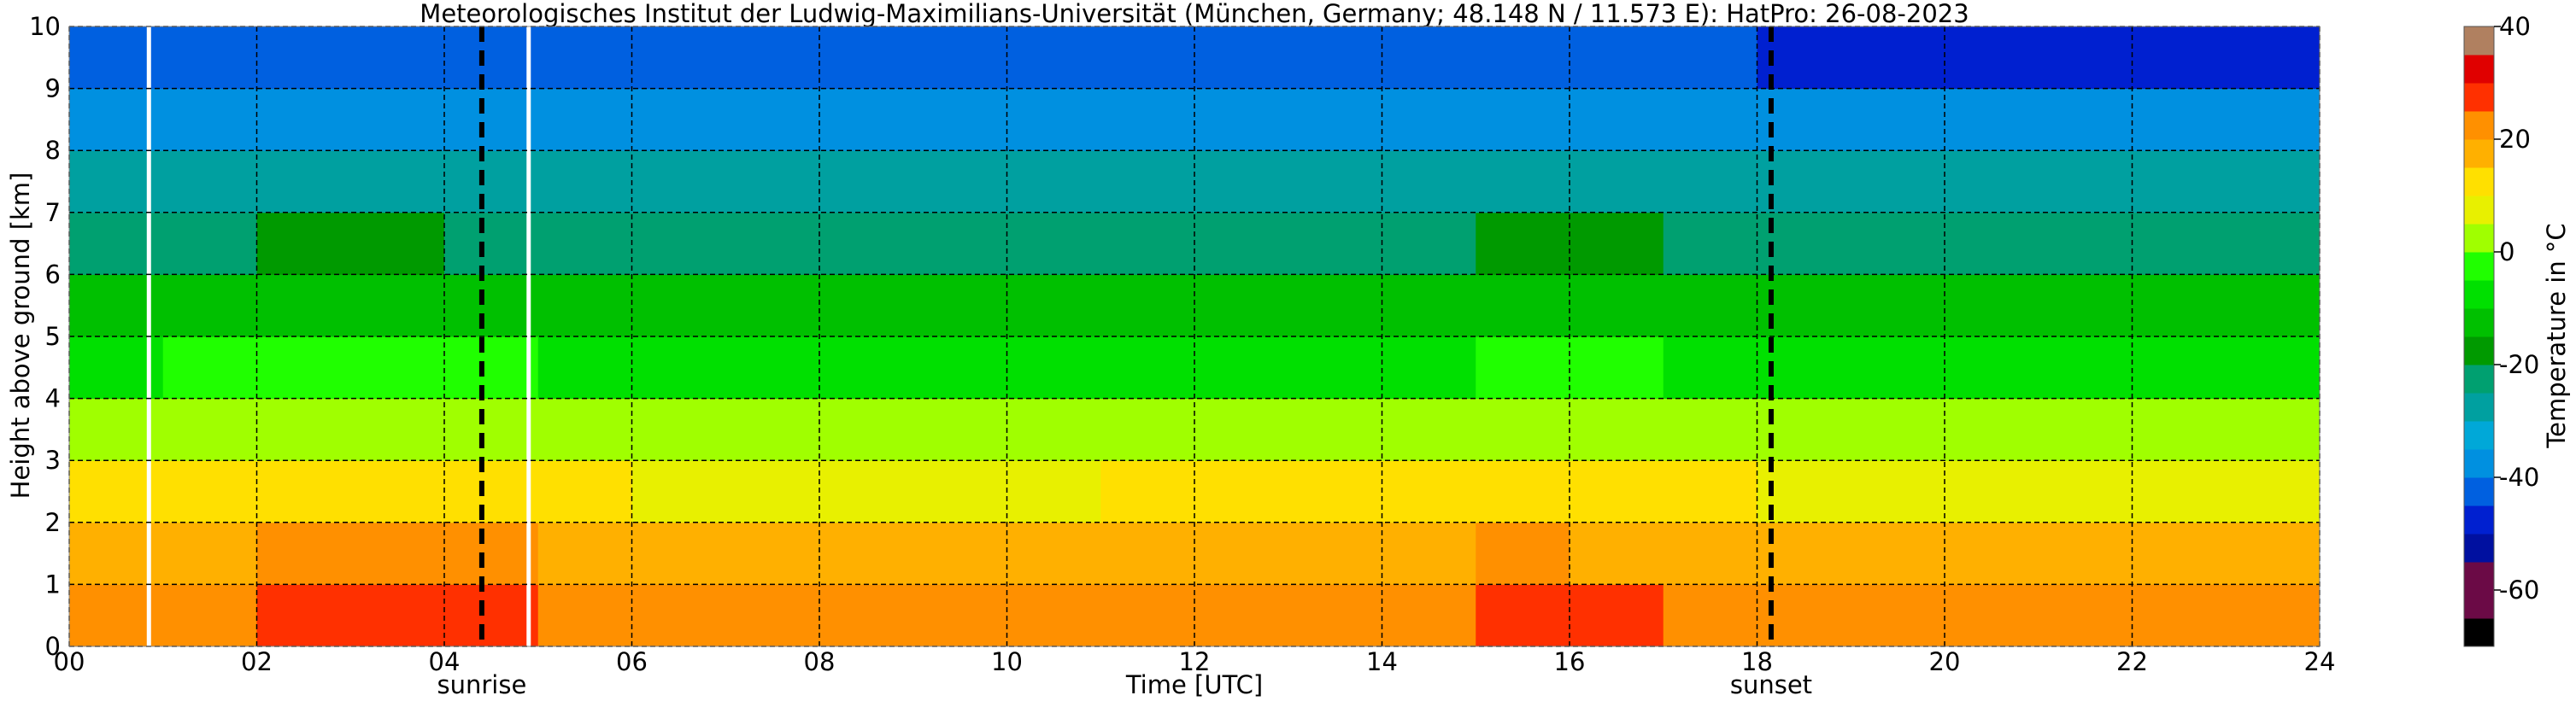 The width and height of the screenshot is (2576, 707). I want to click on x-tick-label: 24, so click(2320, 661).